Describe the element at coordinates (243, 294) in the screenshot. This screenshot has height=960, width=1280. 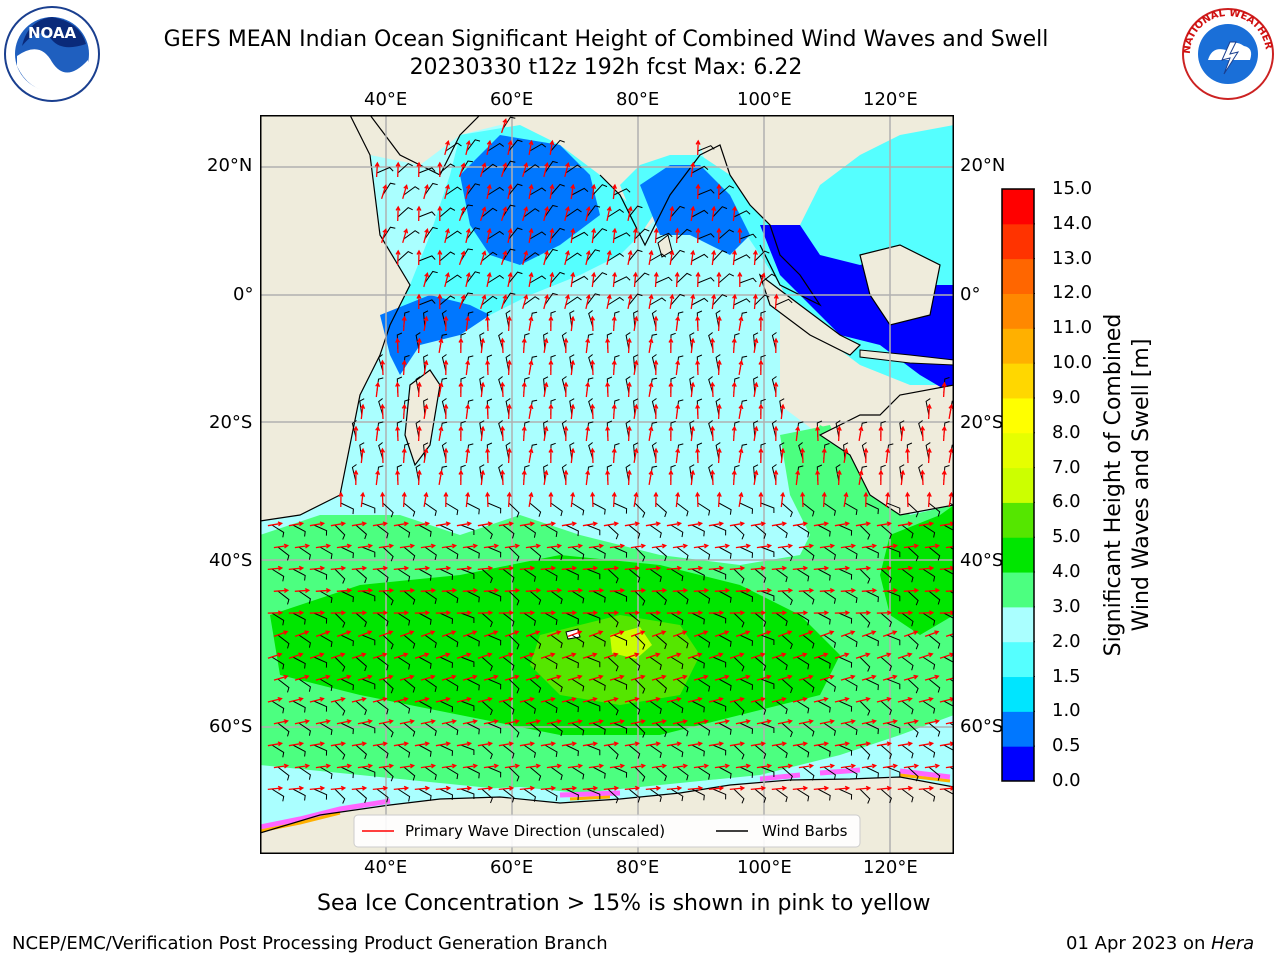
I see `lat-left-label: 0°` at that location.